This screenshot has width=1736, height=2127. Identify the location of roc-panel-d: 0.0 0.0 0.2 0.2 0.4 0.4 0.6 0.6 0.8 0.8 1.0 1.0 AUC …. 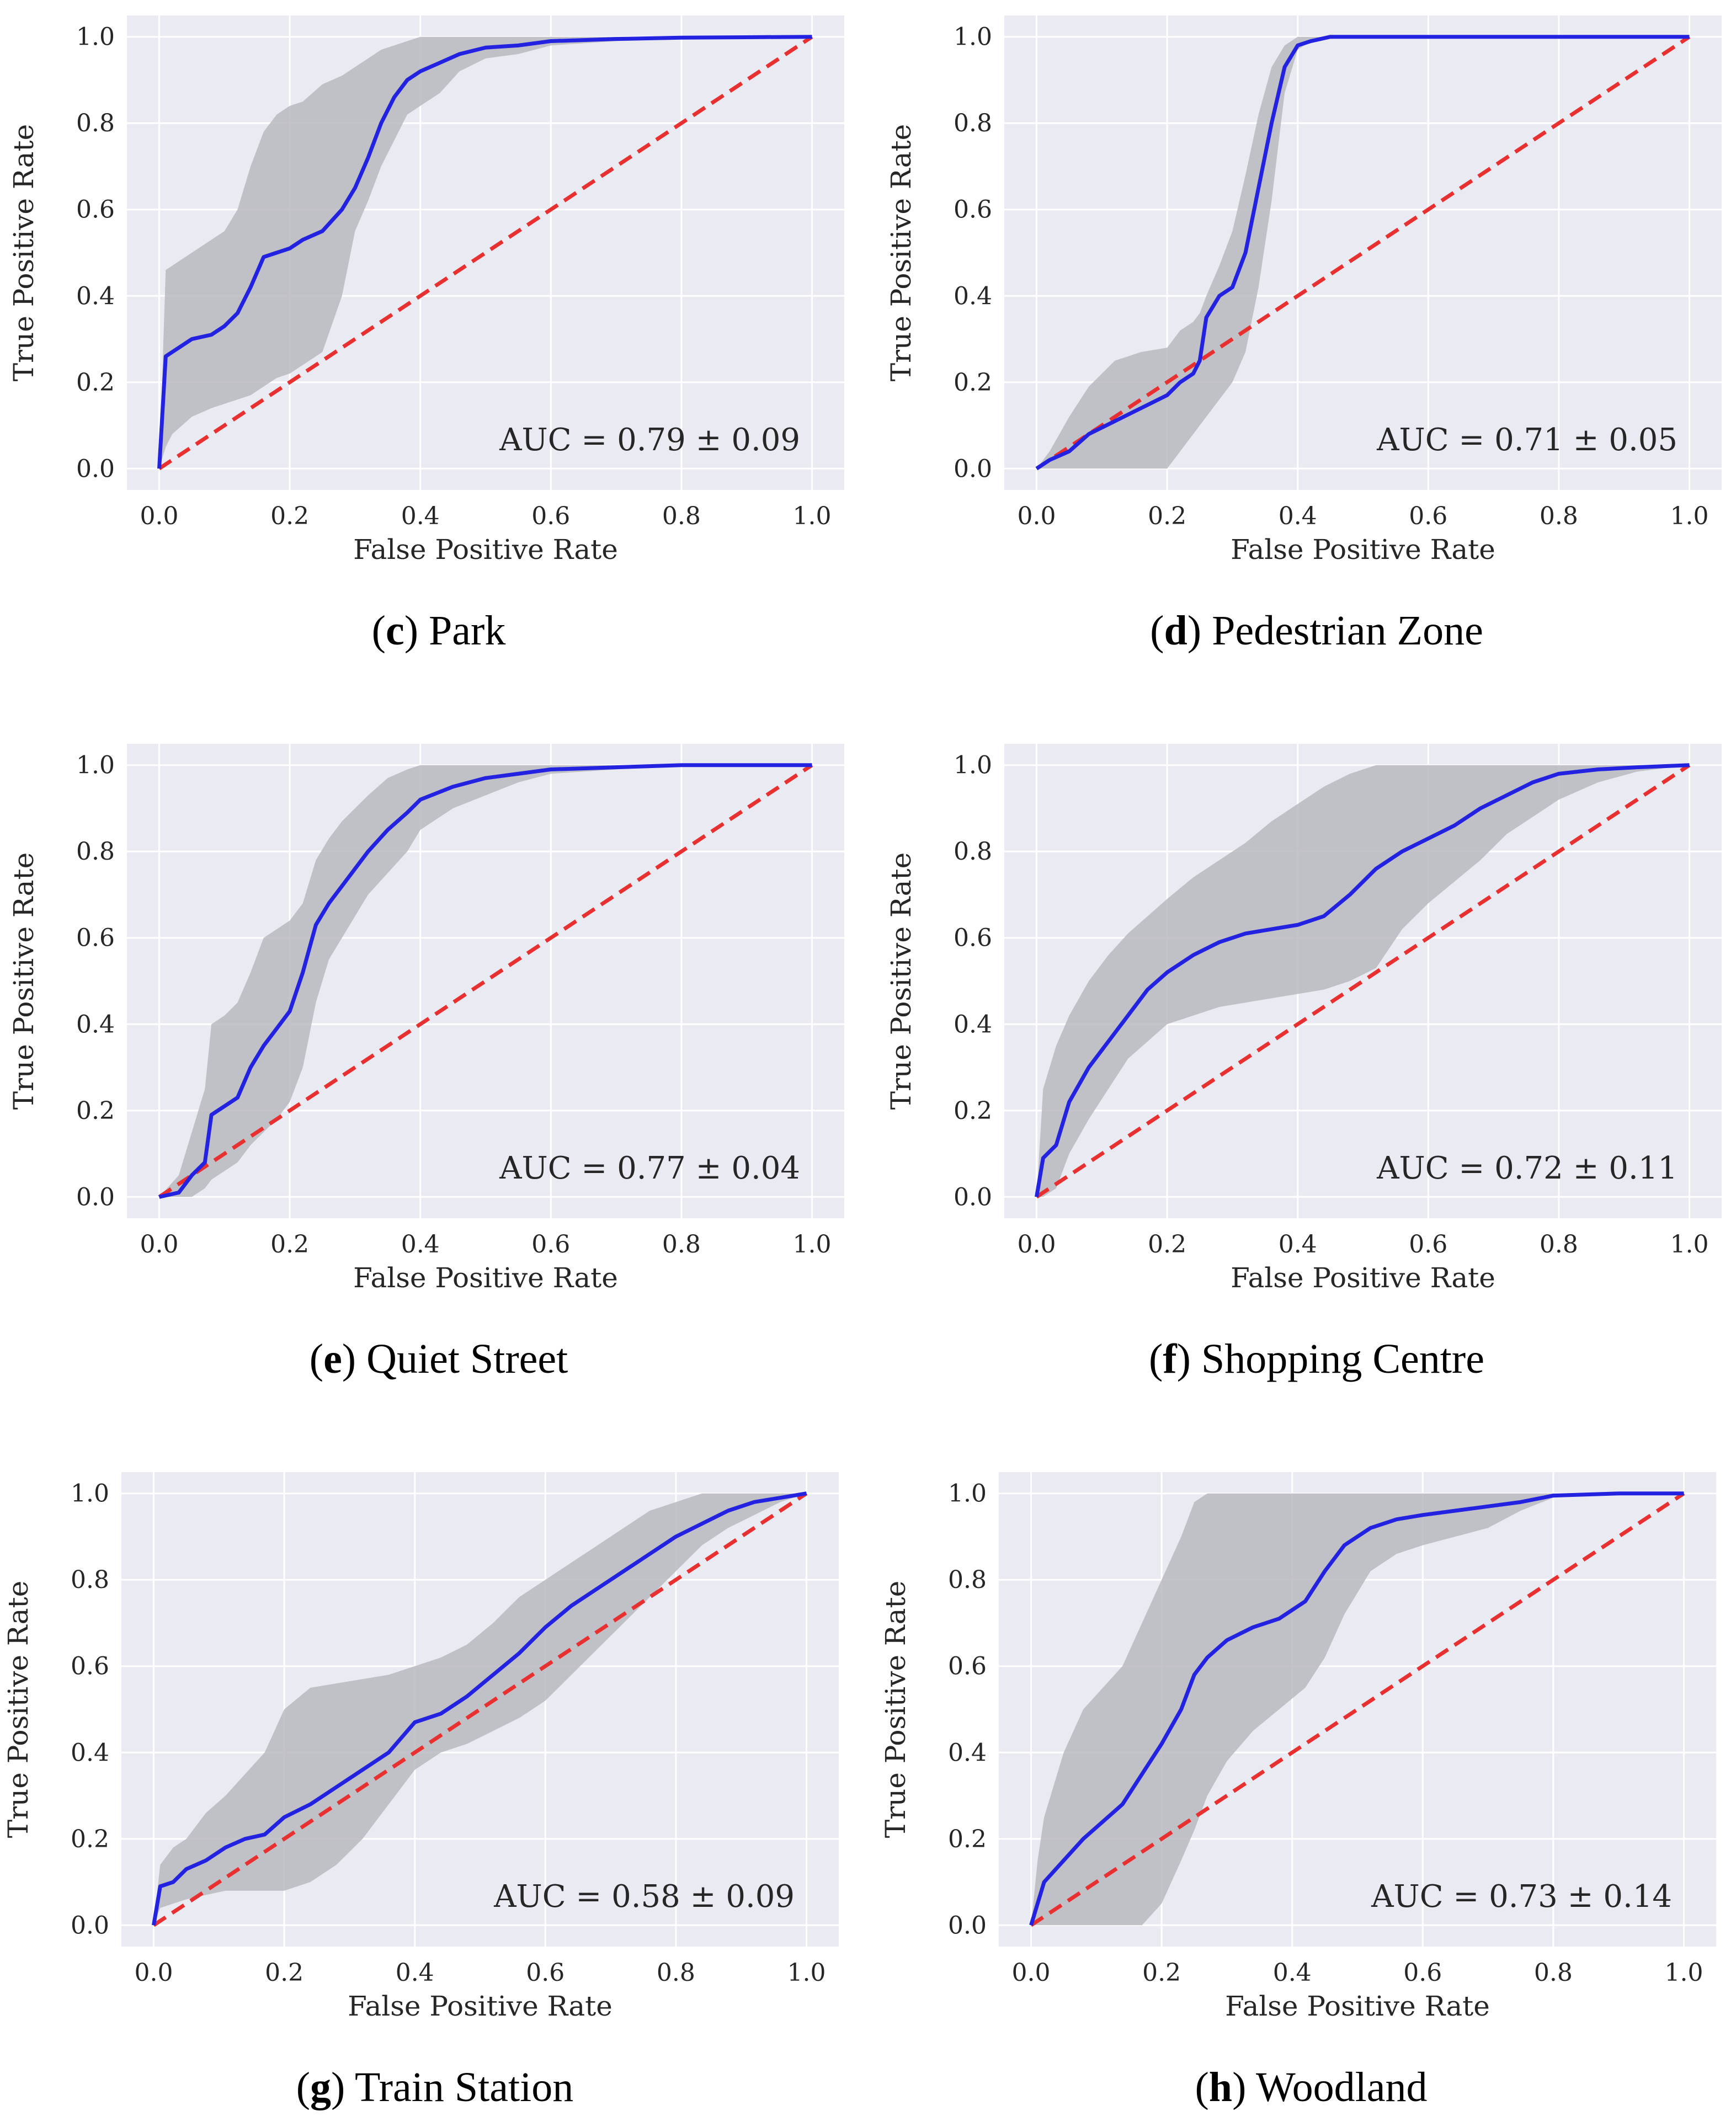
(1303, 290).